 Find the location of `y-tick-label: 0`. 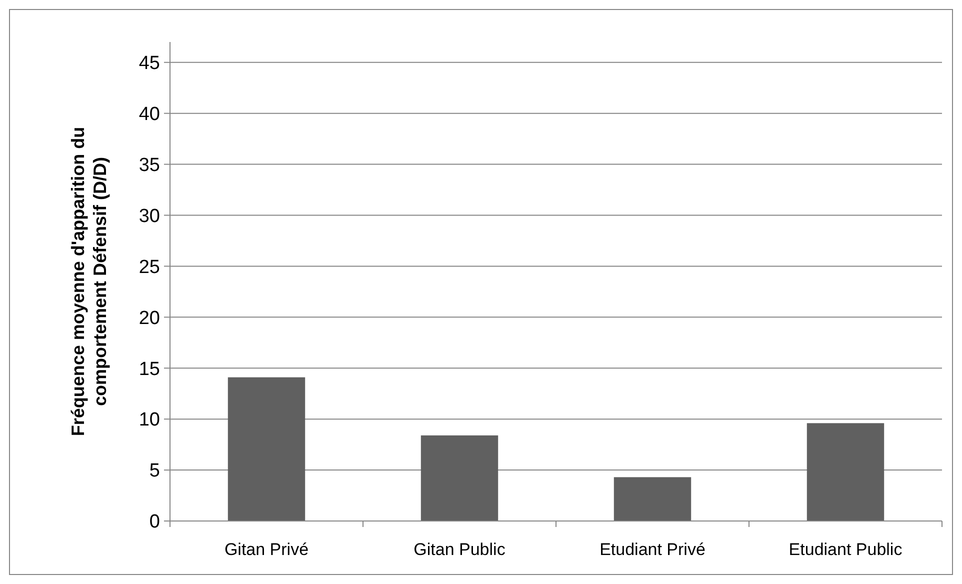

y-tick-label: 0 is located at coordinates (154, 522).